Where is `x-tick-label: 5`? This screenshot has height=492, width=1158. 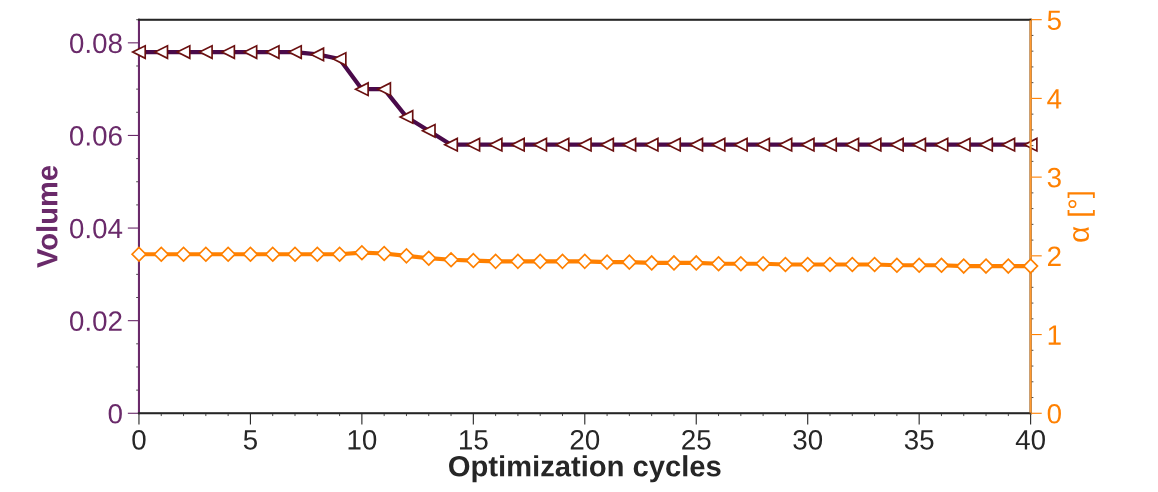 x-tick-label: 5 is located at coordinates (250, 440).